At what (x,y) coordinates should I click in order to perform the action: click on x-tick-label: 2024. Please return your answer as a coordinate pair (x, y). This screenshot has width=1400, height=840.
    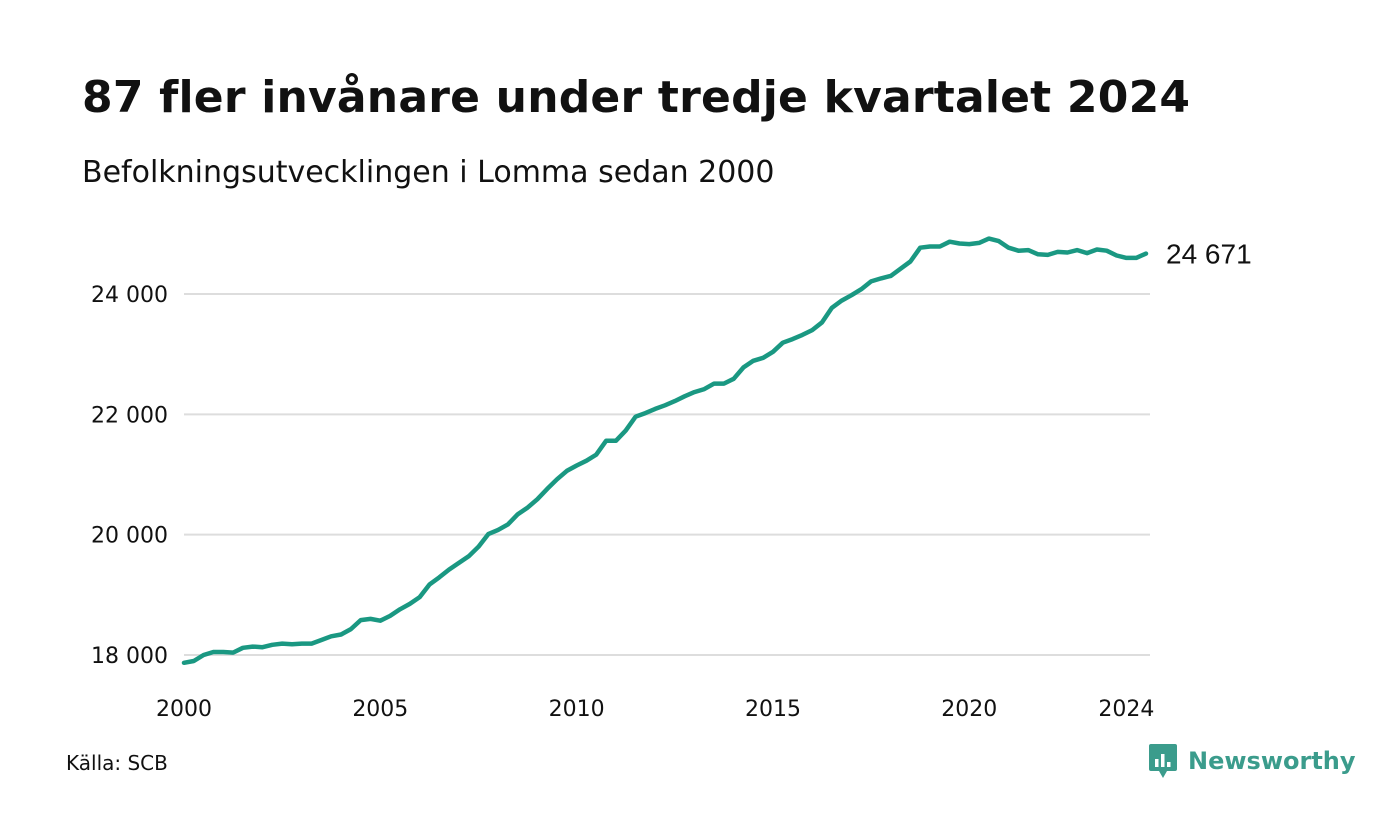
    Looking at the image, I should click on (1126, 709).